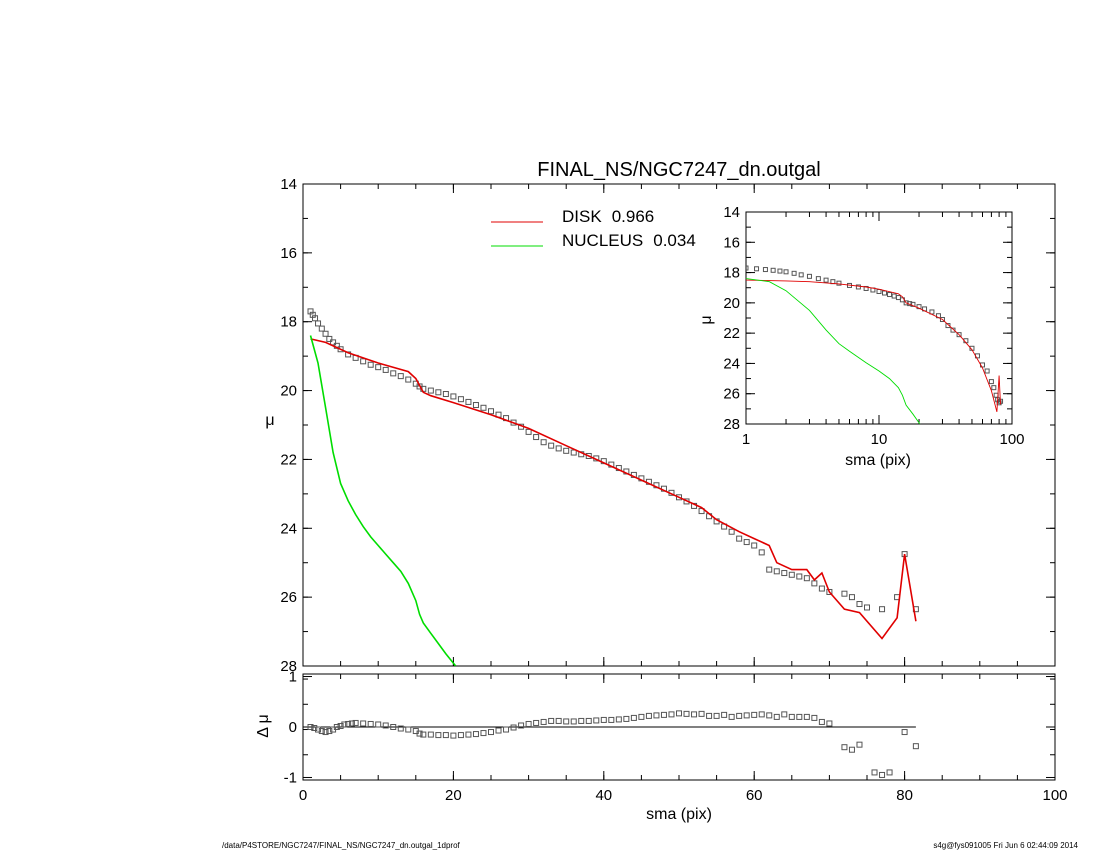 The image size is (1100, 850). I want to click on main-x-axis-label: sma (pix), so click(679, 814).